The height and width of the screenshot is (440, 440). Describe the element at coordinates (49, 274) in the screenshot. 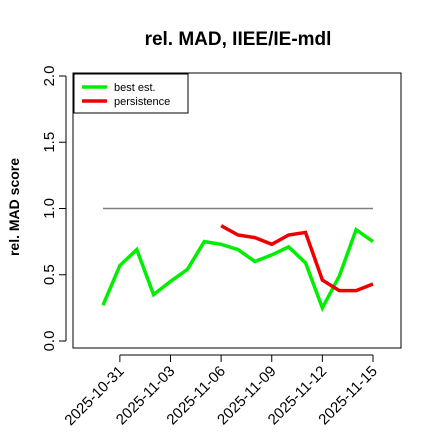

I see `y-tick-label: 0.5` at that location.